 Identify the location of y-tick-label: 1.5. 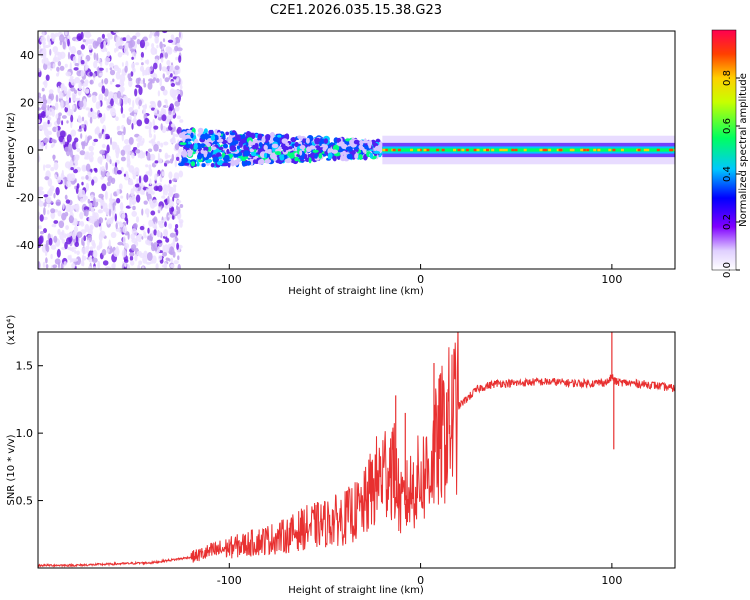
(25, 366).